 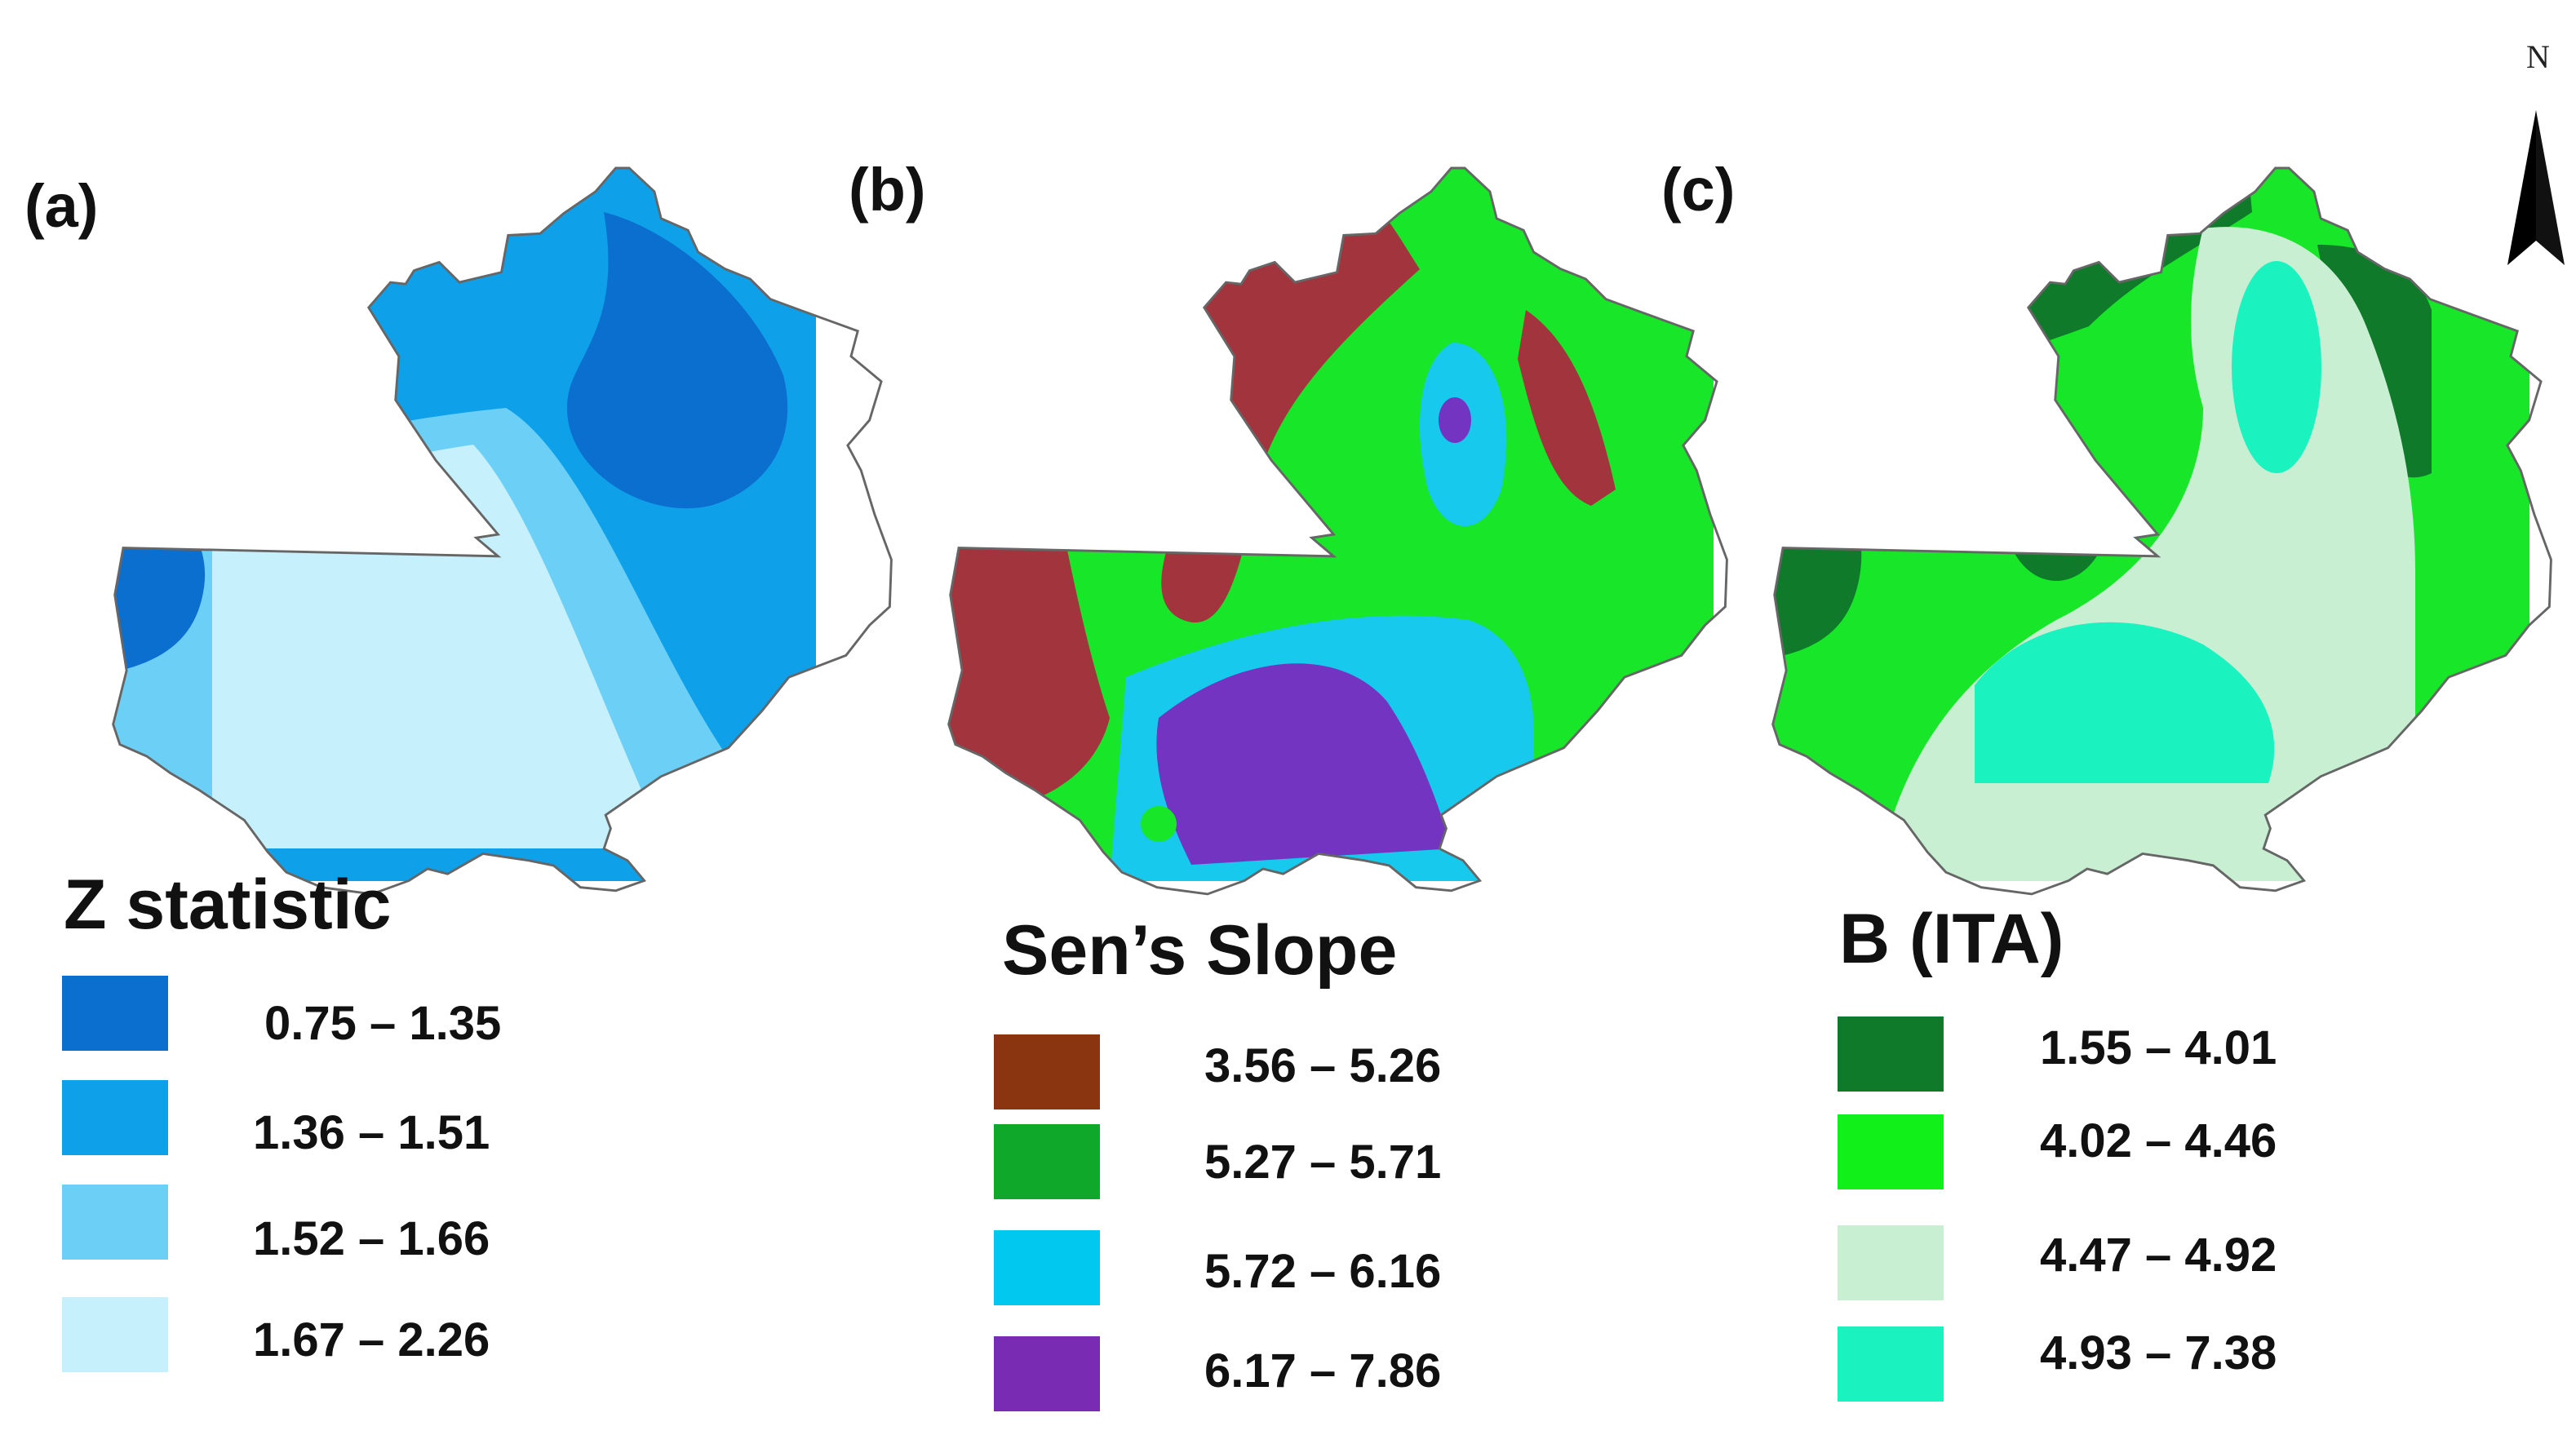 I want to click on legend-range: 1.52 – 1.66, so click(x=371, y=1238).